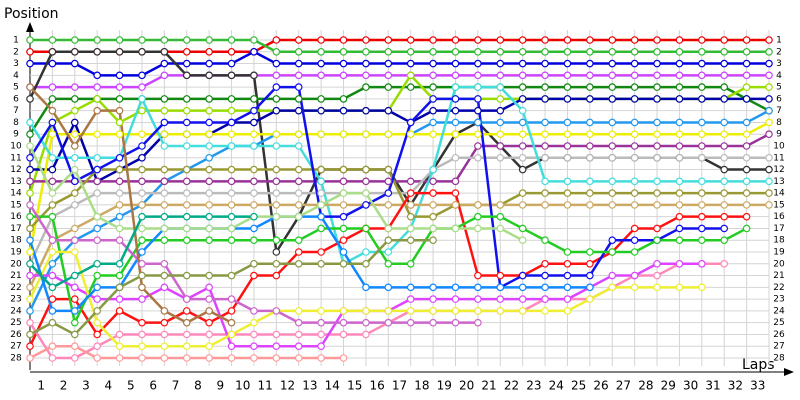 The height and width of the screenshot is (400, 800). I want to click on y-tick-label-right: 28, so click(779, 359).